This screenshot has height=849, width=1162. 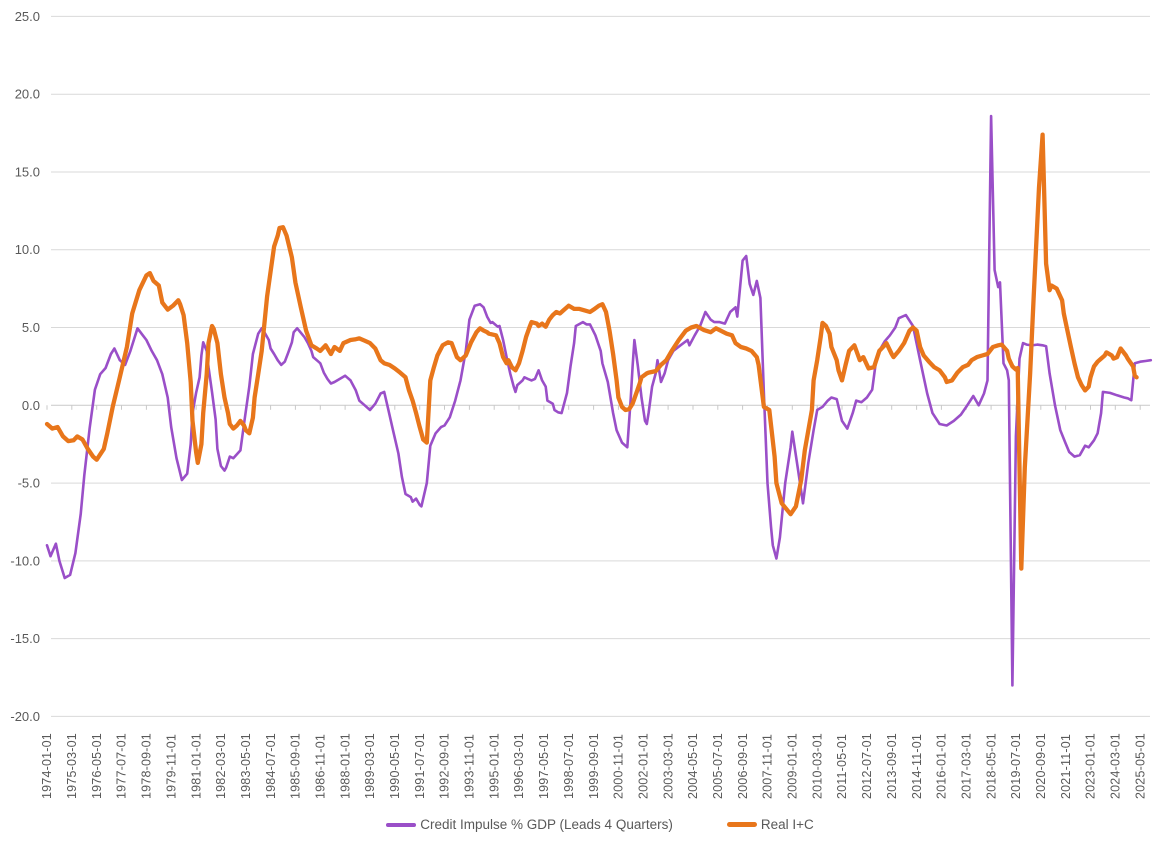 I want to click on y-axis-tick-label: -5.0, so click(x=29, y=483).